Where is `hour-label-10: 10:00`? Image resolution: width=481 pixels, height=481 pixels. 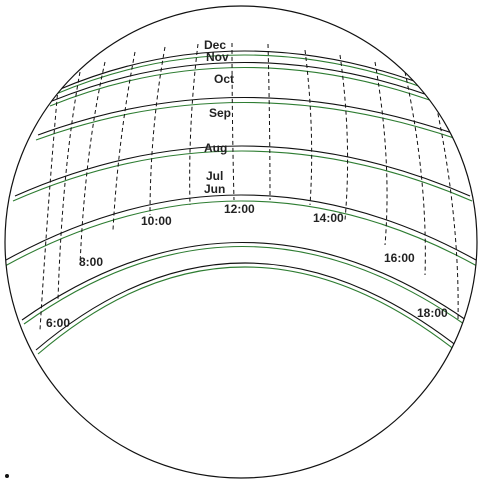
hour-label-10: 10:00 is located at coordinates (156, 221).